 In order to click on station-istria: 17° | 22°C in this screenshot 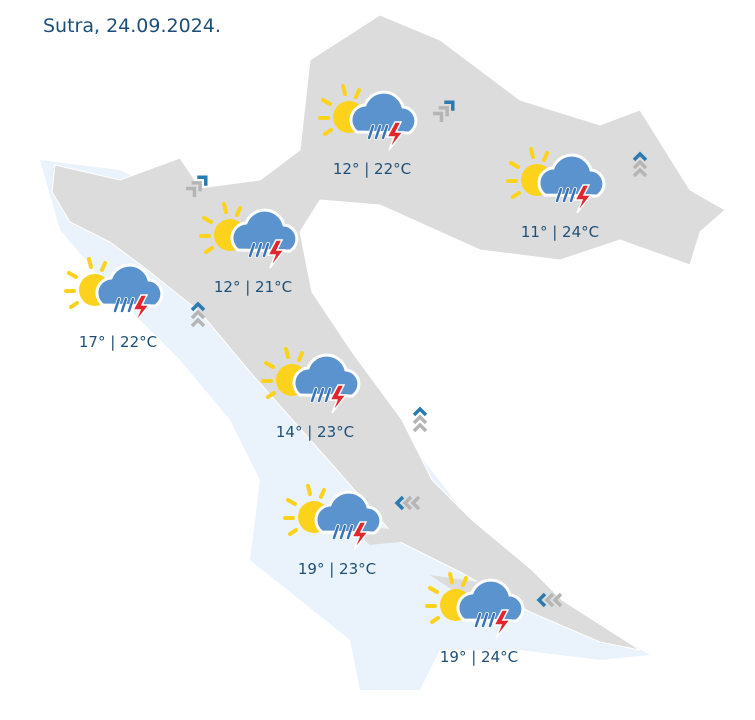, I will do `click(118, 305)`.